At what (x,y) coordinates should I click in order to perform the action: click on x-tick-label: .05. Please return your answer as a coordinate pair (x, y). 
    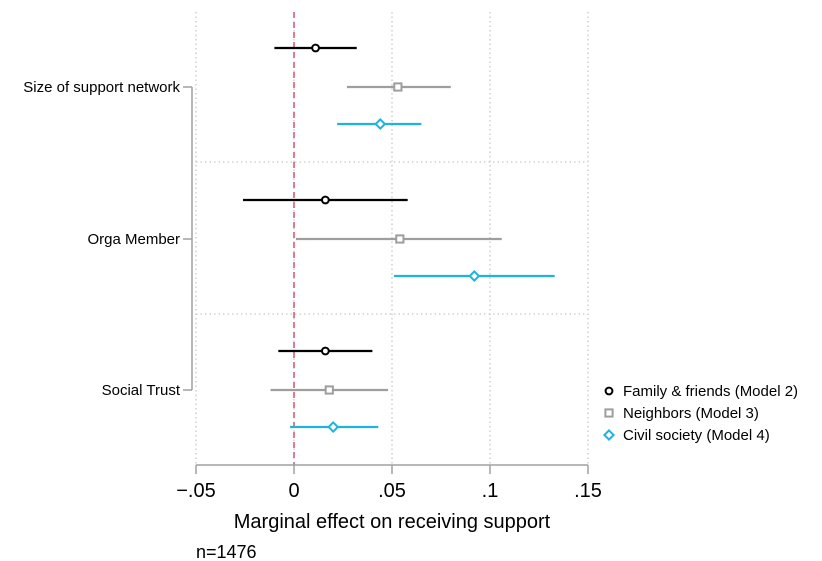
    Looking at the image, I should click on (392, 491).